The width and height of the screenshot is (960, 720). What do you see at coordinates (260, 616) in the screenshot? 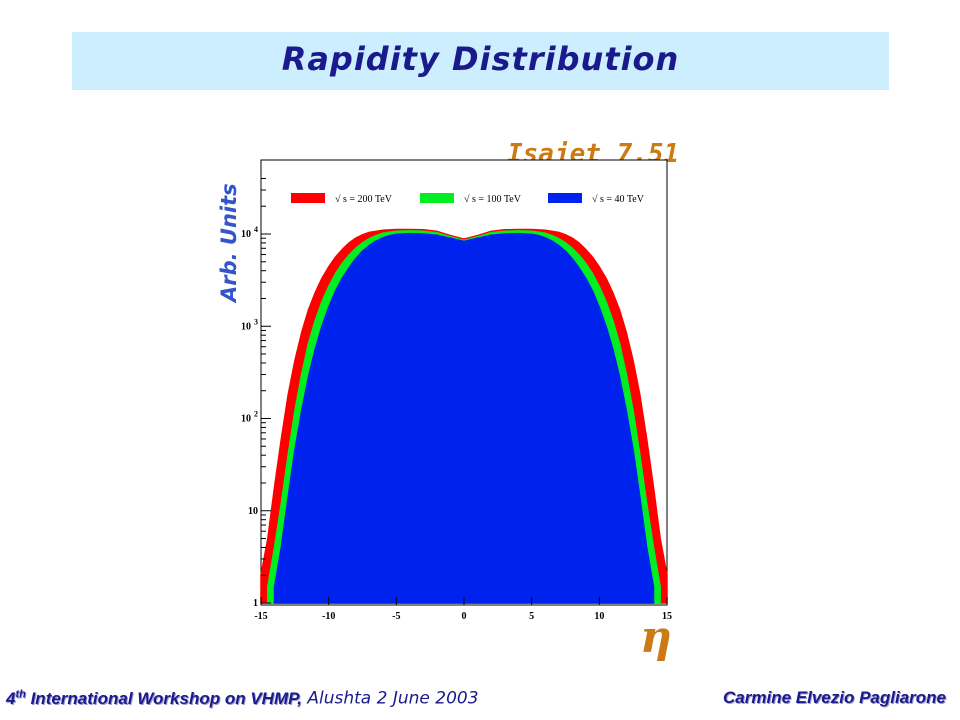
I see `x-tick-label-0: -15` at bounding box center [260, 616].